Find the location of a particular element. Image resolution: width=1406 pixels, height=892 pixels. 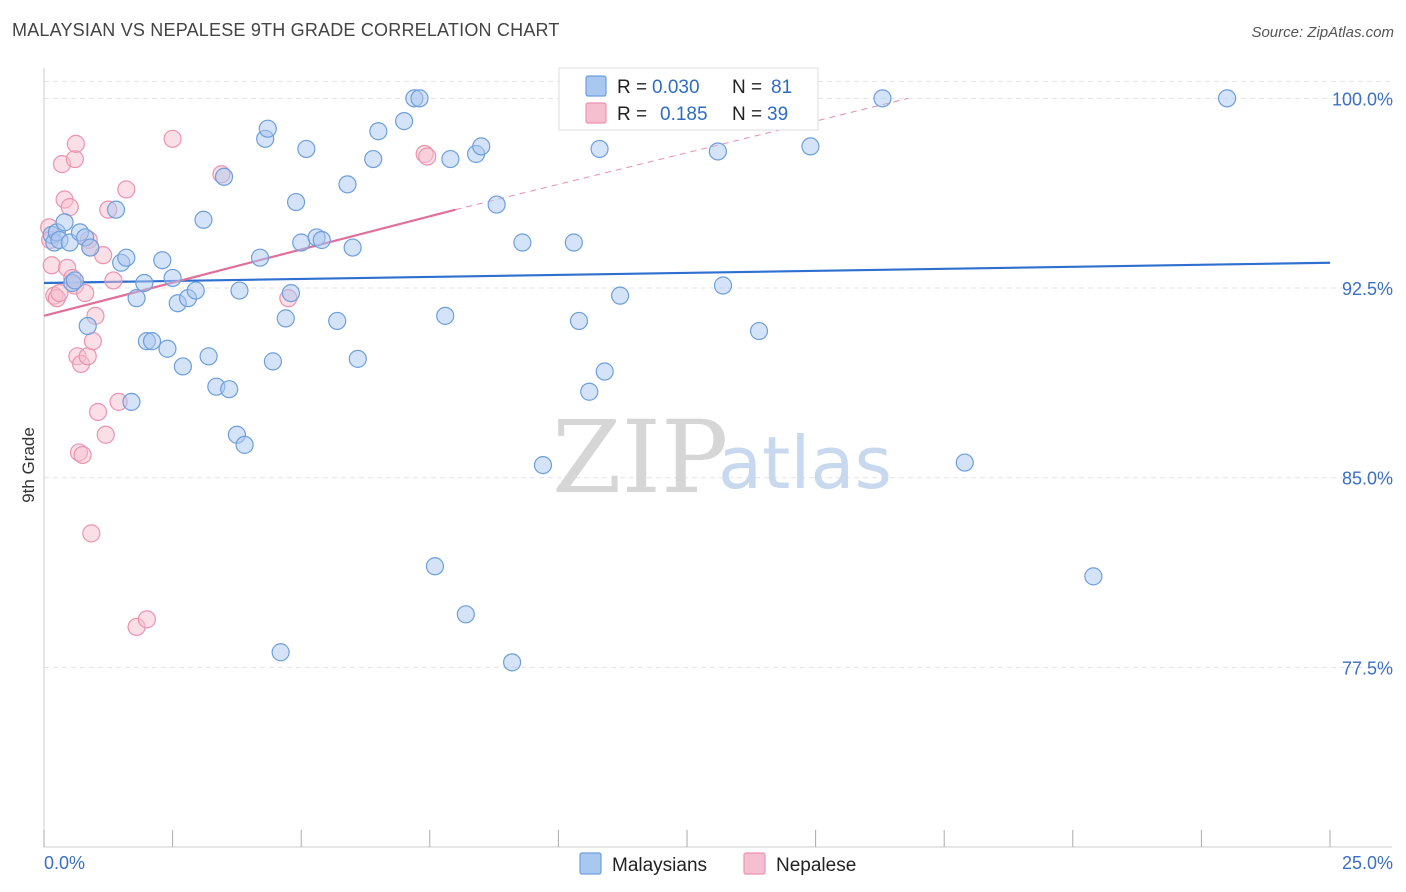

nepalese-trend-extension is located at coordinates (682, 154).